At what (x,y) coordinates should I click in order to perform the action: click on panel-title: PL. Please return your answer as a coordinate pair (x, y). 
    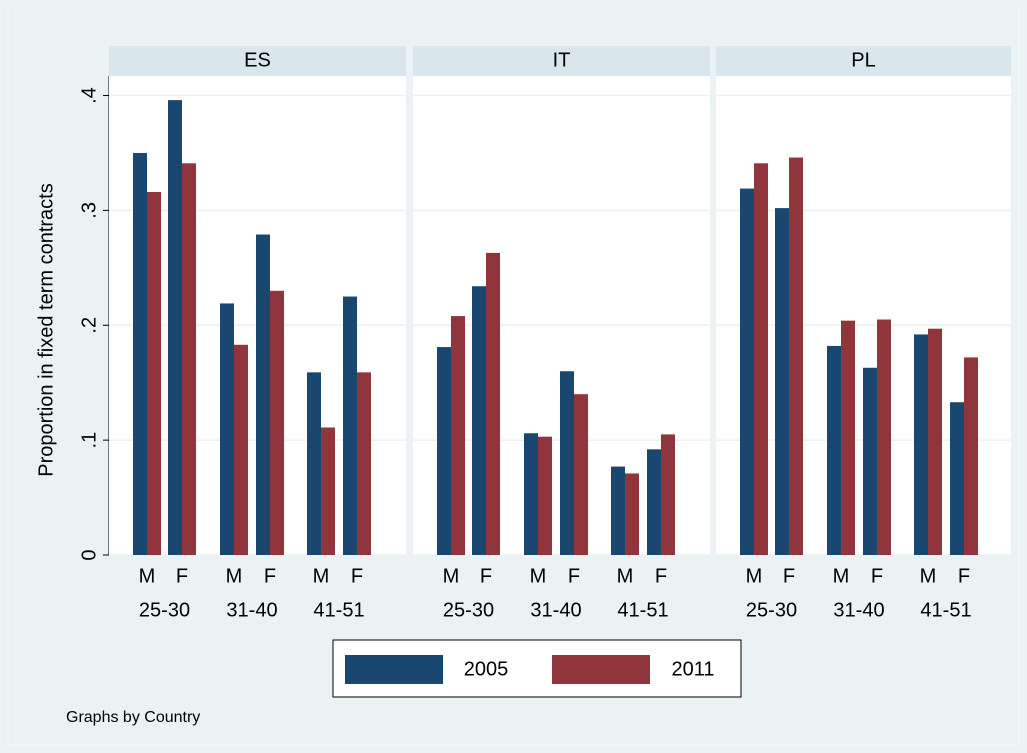
    Looking at the image, I should click on (863, 60).